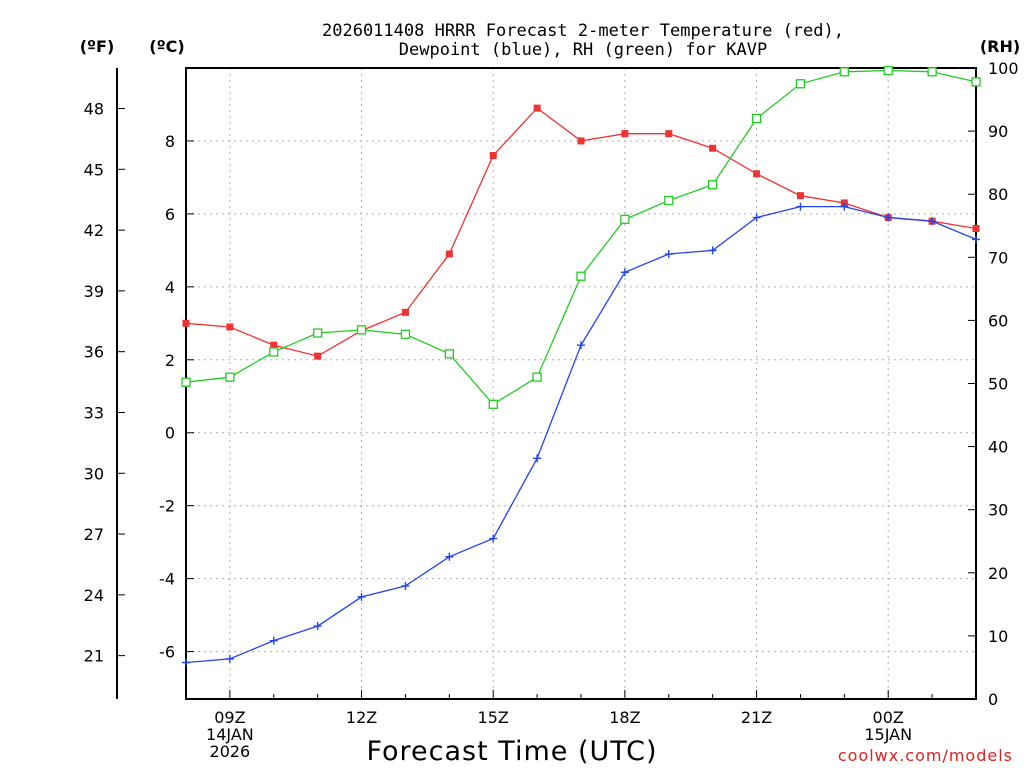 The height and width of the screenshot is (768, 1024). I want to click on rh-tick-label: 100, so click(1003, 68).